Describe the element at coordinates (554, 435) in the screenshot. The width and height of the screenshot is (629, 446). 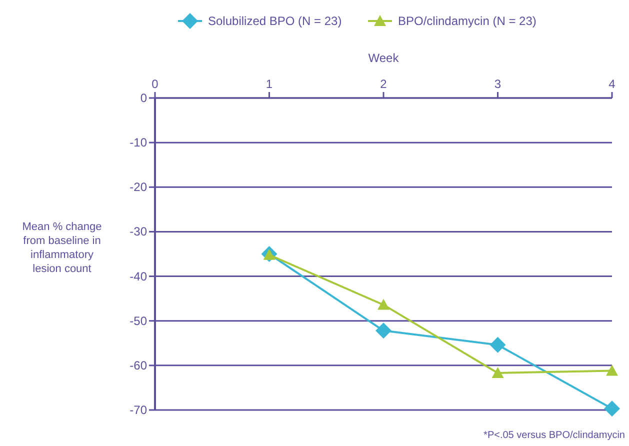
I see `text: *P<.05 versus BPO/clindamycin` at that location.